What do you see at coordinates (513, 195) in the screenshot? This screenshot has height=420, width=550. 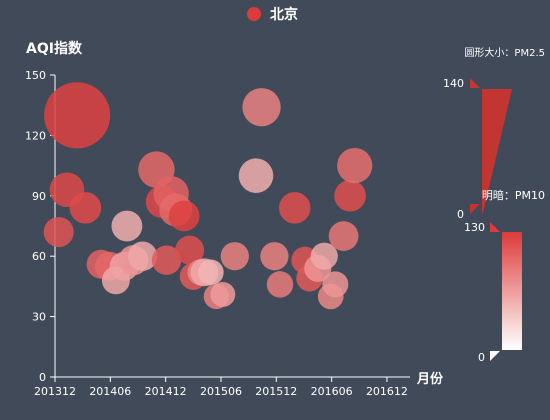 I see `visualmap-color-title: 明暗：PM10` at bounding box center [513, 195].